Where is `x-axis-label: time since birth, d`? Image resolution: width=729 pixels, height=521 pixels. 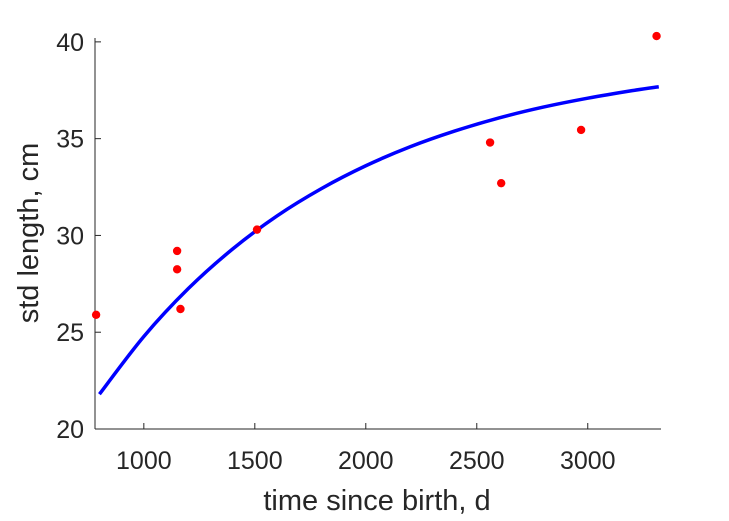
x-axis-label: time since birth, d is located at coordinates (376, 501).